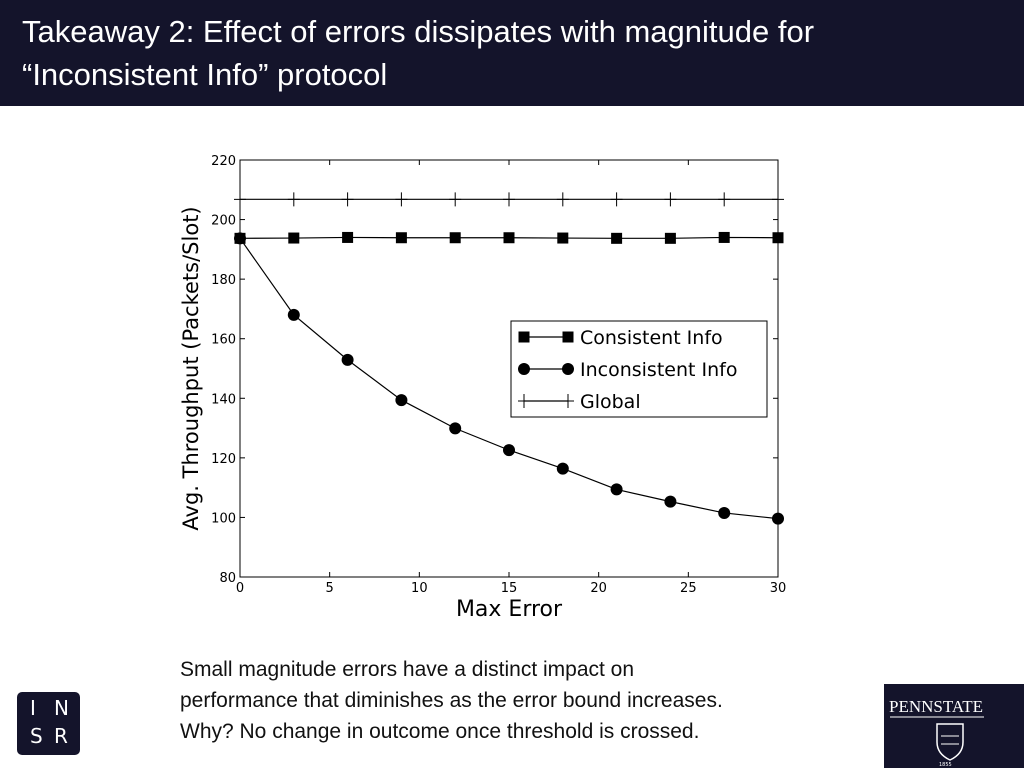 This screenshot has width=1024, height=773. I want to click on pennstate-year: 1855, so click(945, 765).